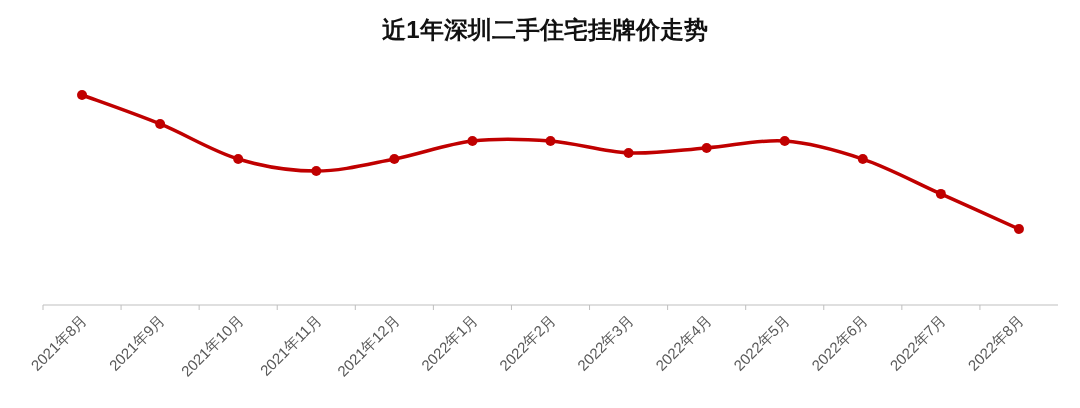 This screenshot has height=408, width=1080. I want to click on title: 近1年深圳二手住宅挂牌价走势, so click(545, 29).